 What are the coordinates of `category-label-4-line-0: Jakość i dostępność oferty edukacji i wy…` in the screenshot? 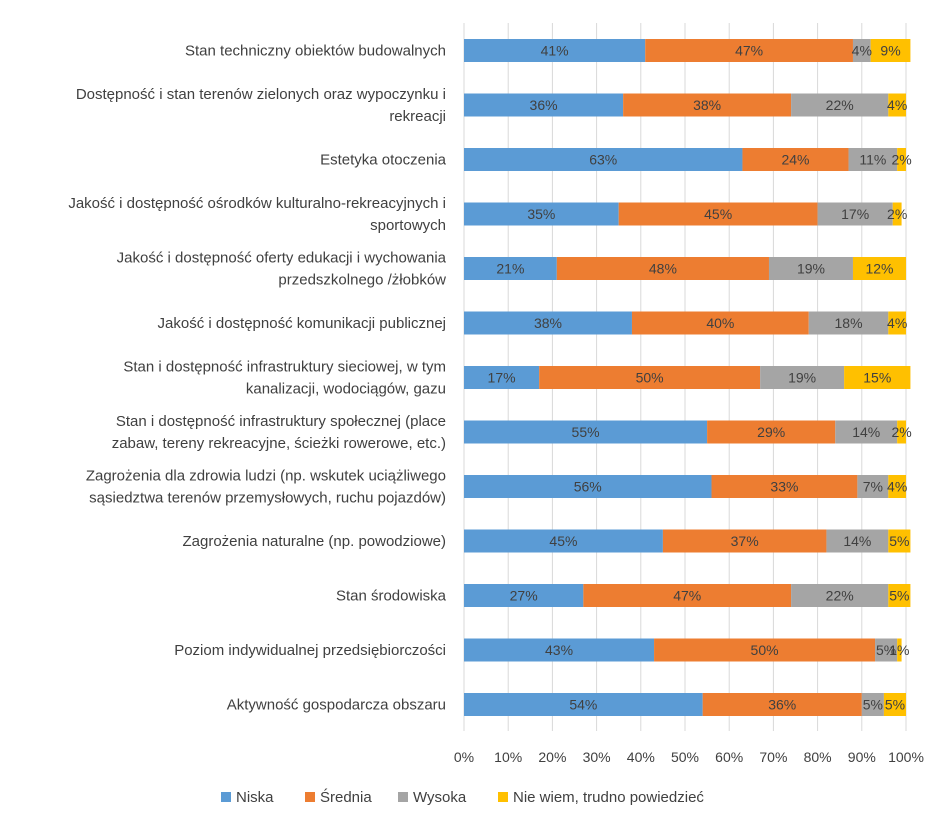 It's located at (282, 258).